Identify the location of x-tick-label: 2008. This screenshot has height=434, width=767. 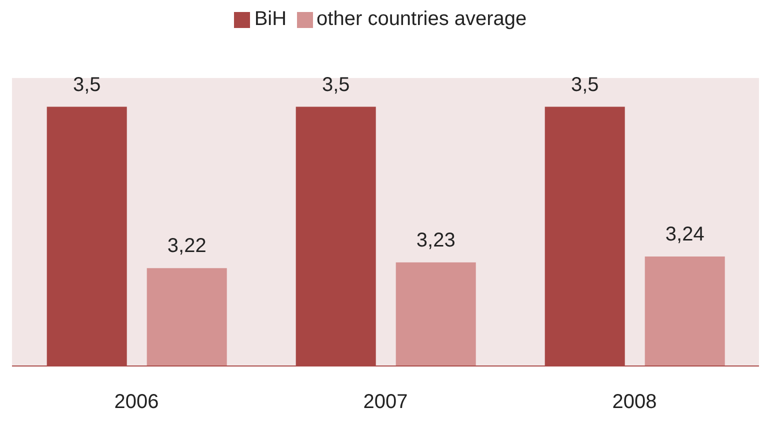
(634, 402).